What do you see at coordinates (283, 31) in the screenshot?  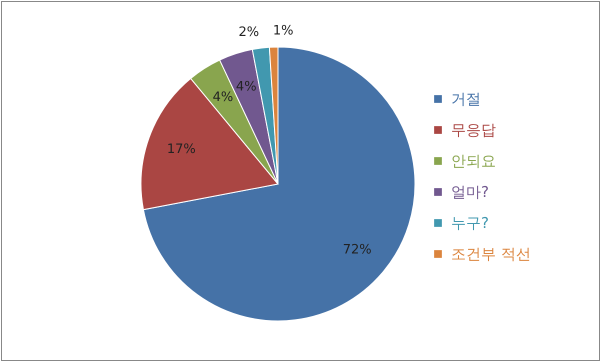 I see `data-label: 1%` at bounding box center [283, 31].